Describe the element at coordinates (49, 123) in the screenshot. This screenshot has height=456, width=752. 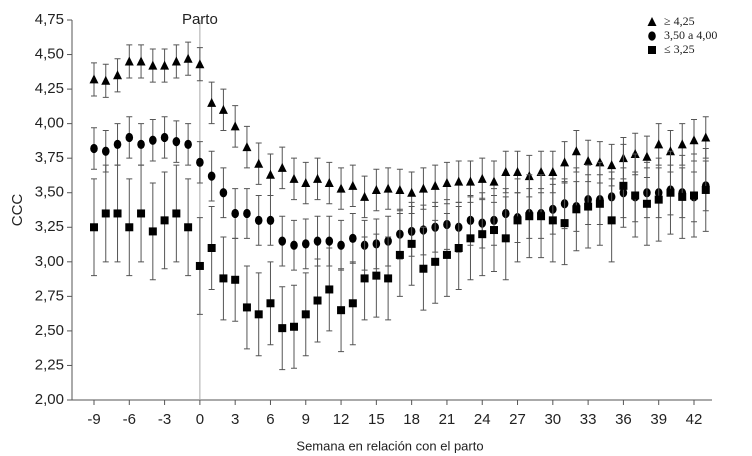
I see `y-tick-label: 4,00` at that location.